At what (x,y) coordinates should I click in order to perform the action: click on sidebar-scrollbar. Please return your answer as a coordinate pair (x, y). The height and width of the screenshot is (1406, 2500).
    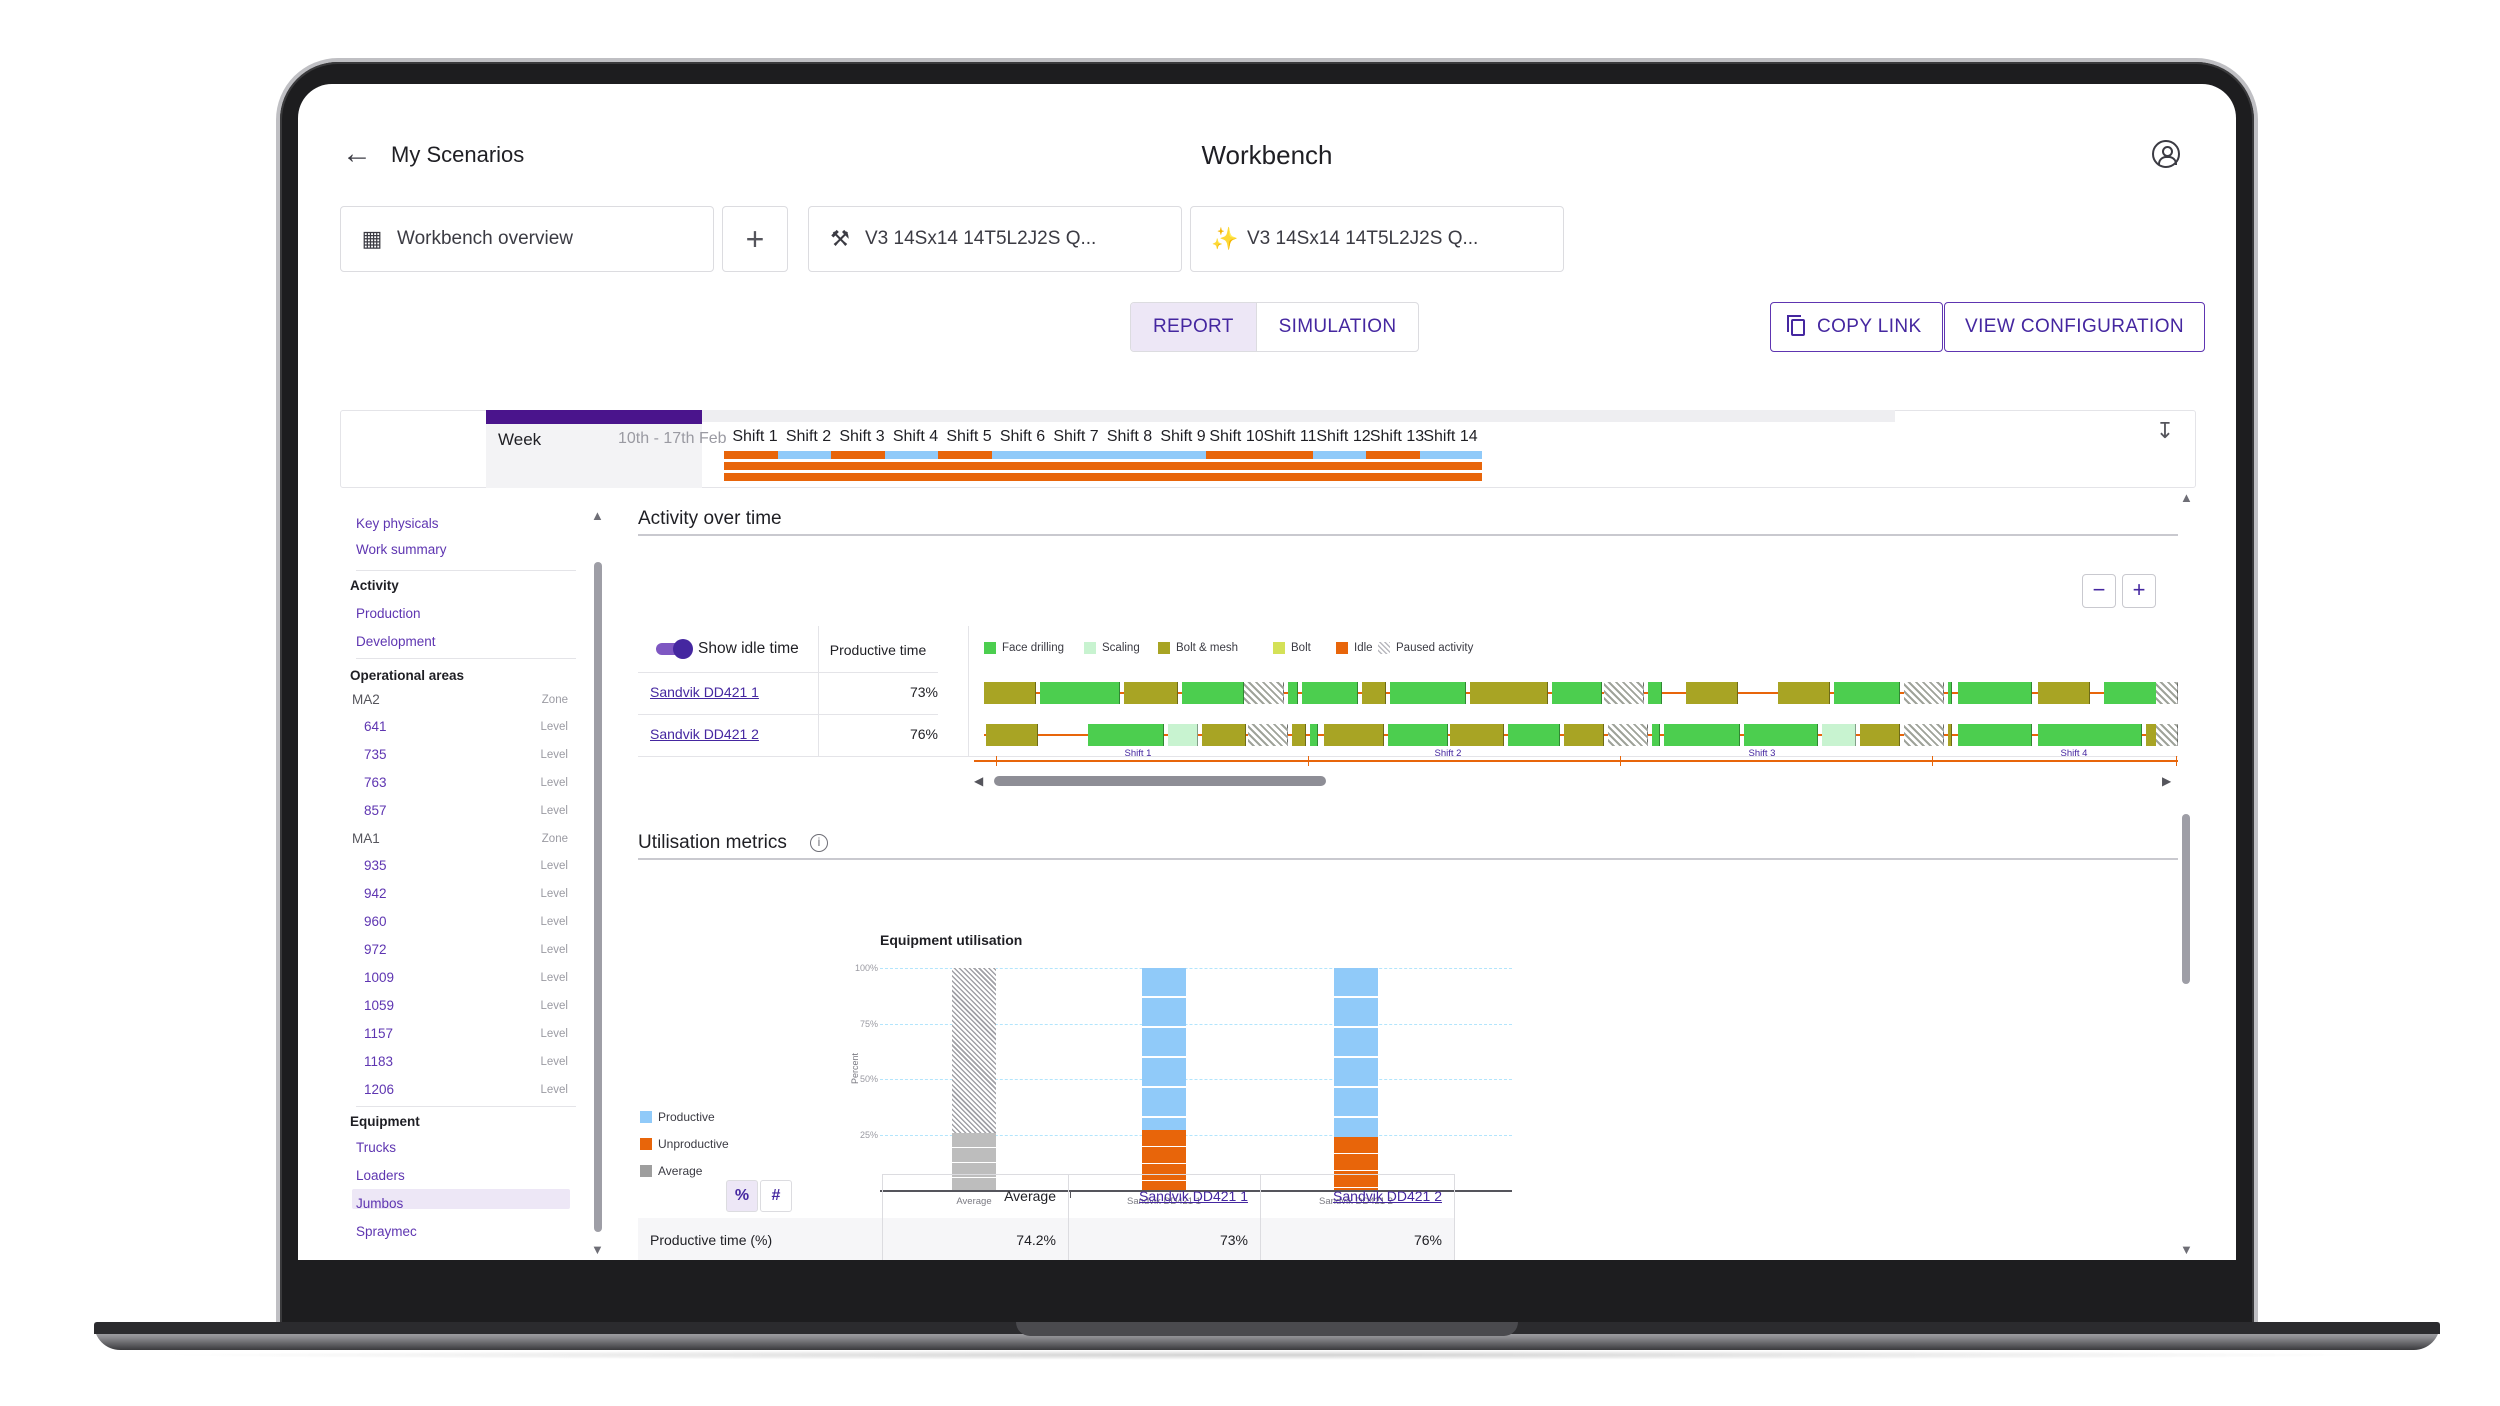
    Looking at the image, I should click on (598, 897).